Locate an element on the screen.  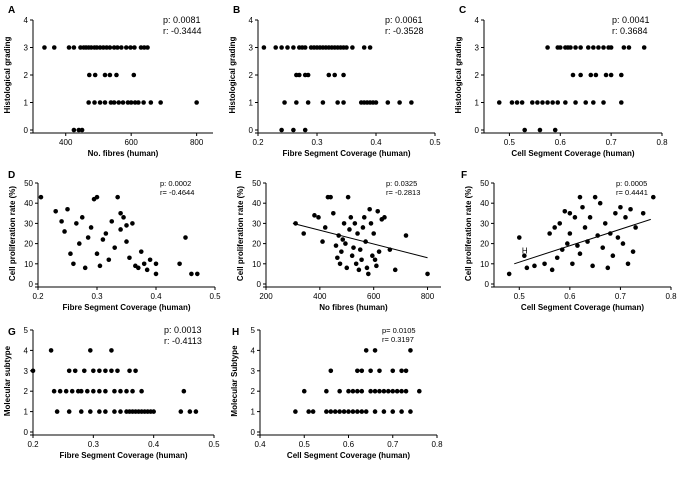
stat-annotation: p= 0.0105 is located at coordinates (399, 330).